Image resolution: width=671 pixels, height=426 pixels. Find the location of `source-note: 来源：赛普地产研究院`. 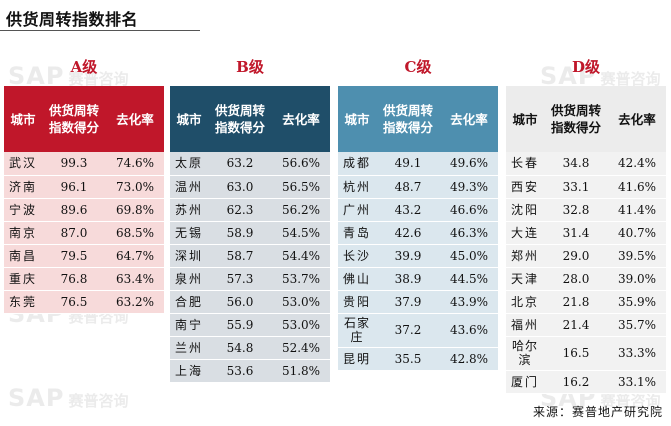

source-note: 来源：赛普地产研究院 is located at coordinates (597, 412).